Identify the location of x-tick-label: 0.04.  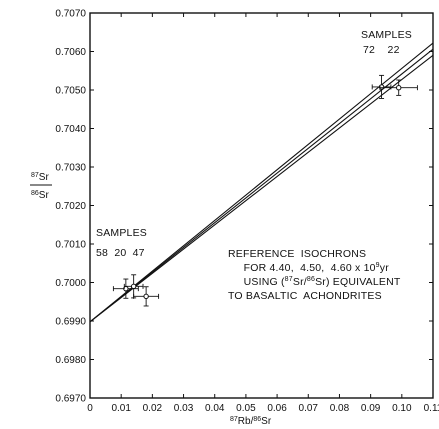
(215, 408).